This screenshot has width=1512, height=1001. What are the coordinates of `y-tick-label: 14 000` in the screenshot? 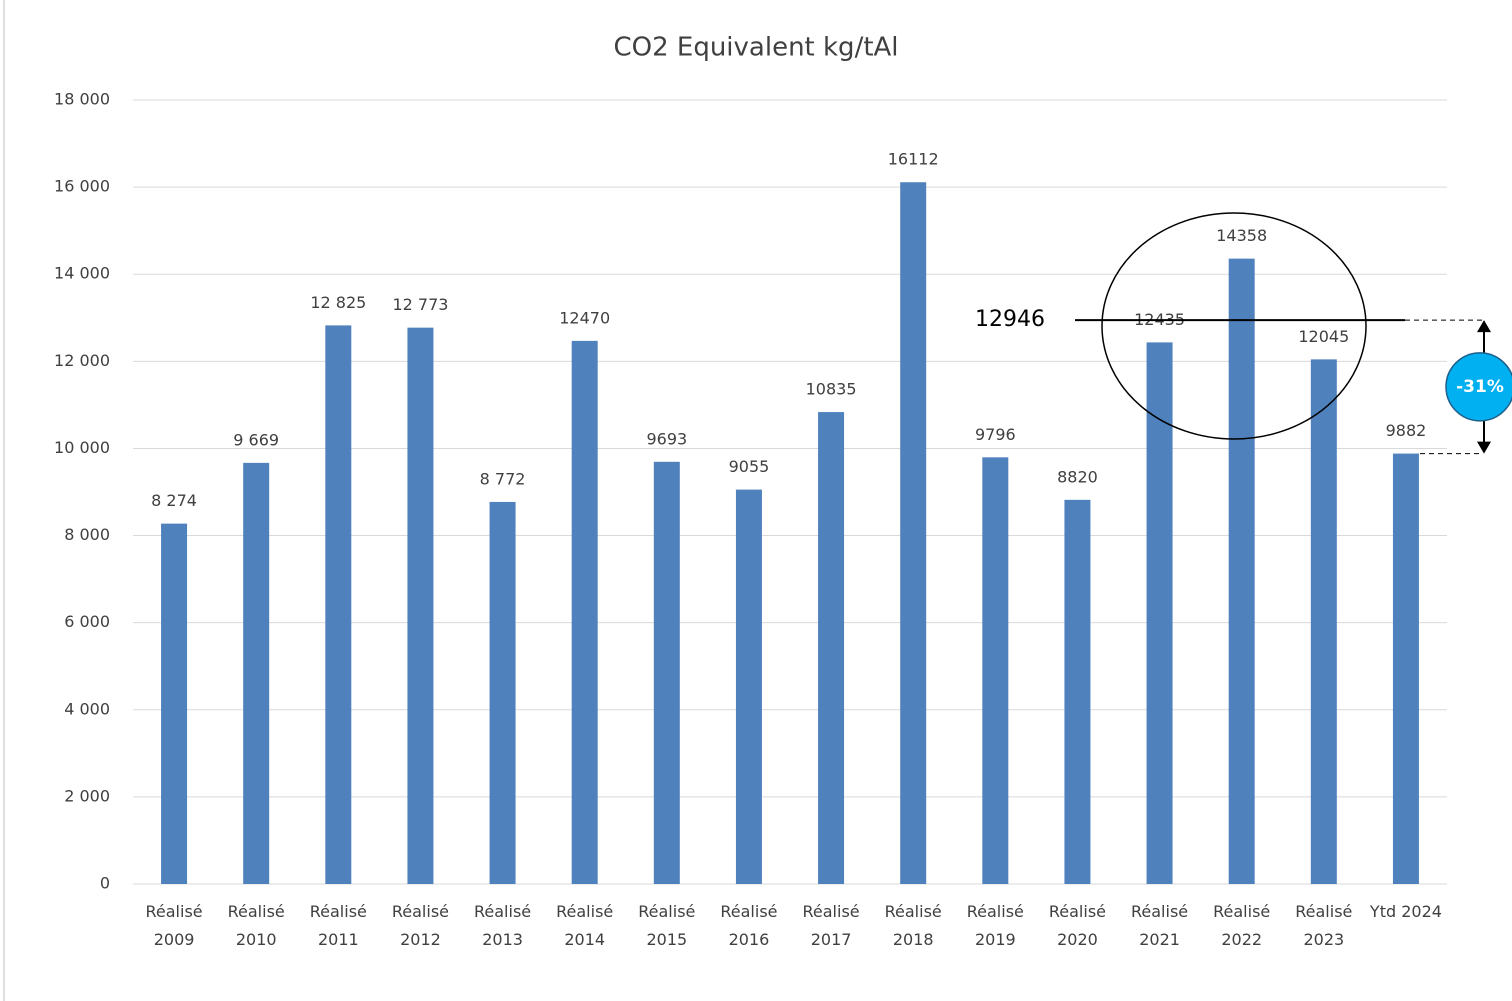 It's located at (82, 273).